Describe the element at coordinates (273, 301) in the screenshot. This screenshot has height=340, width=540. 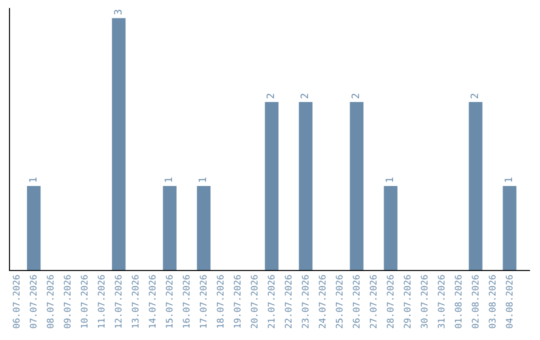
I see `x-tick-label: 21.07.2026` at that location.